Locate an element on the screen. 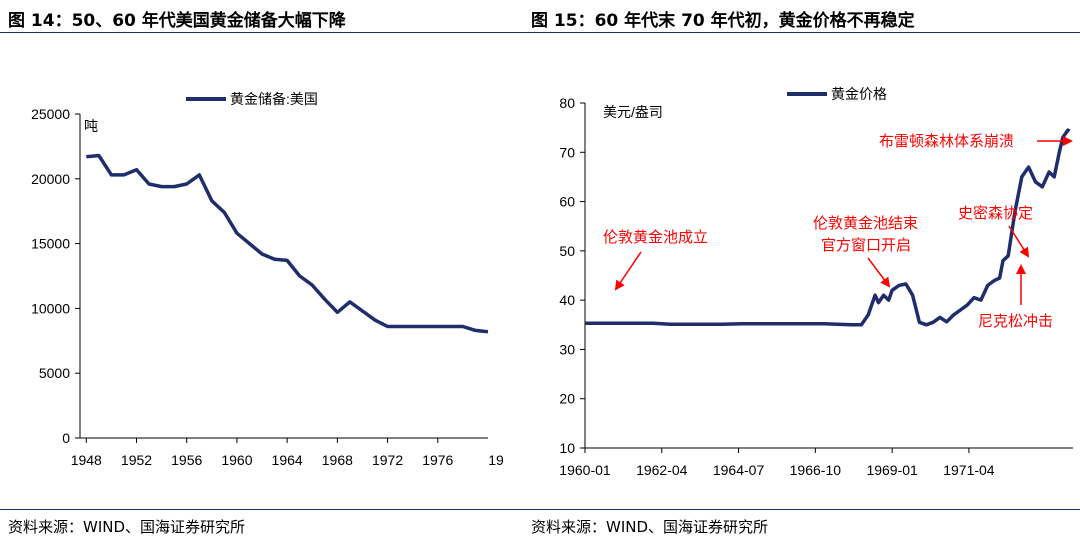 This screenshot has height=543, width=1080. right-x-tick-label: 1962-04 is located at coordinates (662, 470).